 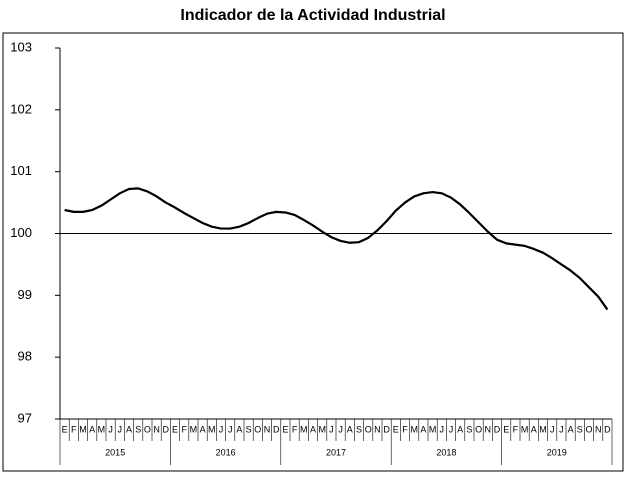 What do you see at coordinates (21, 46) in the screenshot?
I see `y-tick-label: 103` at bounding box center [21, 46].